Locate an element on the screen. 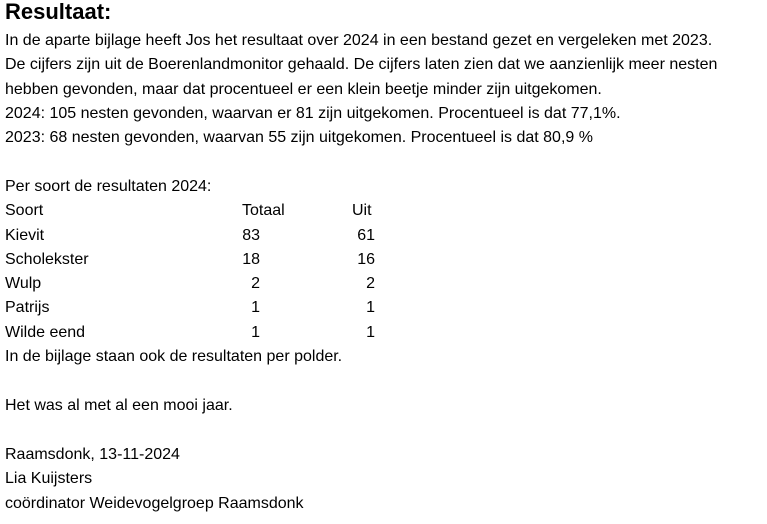 This screenshot has height=524, width=767. species-name: Wulp is located at coordinates (23, 283).